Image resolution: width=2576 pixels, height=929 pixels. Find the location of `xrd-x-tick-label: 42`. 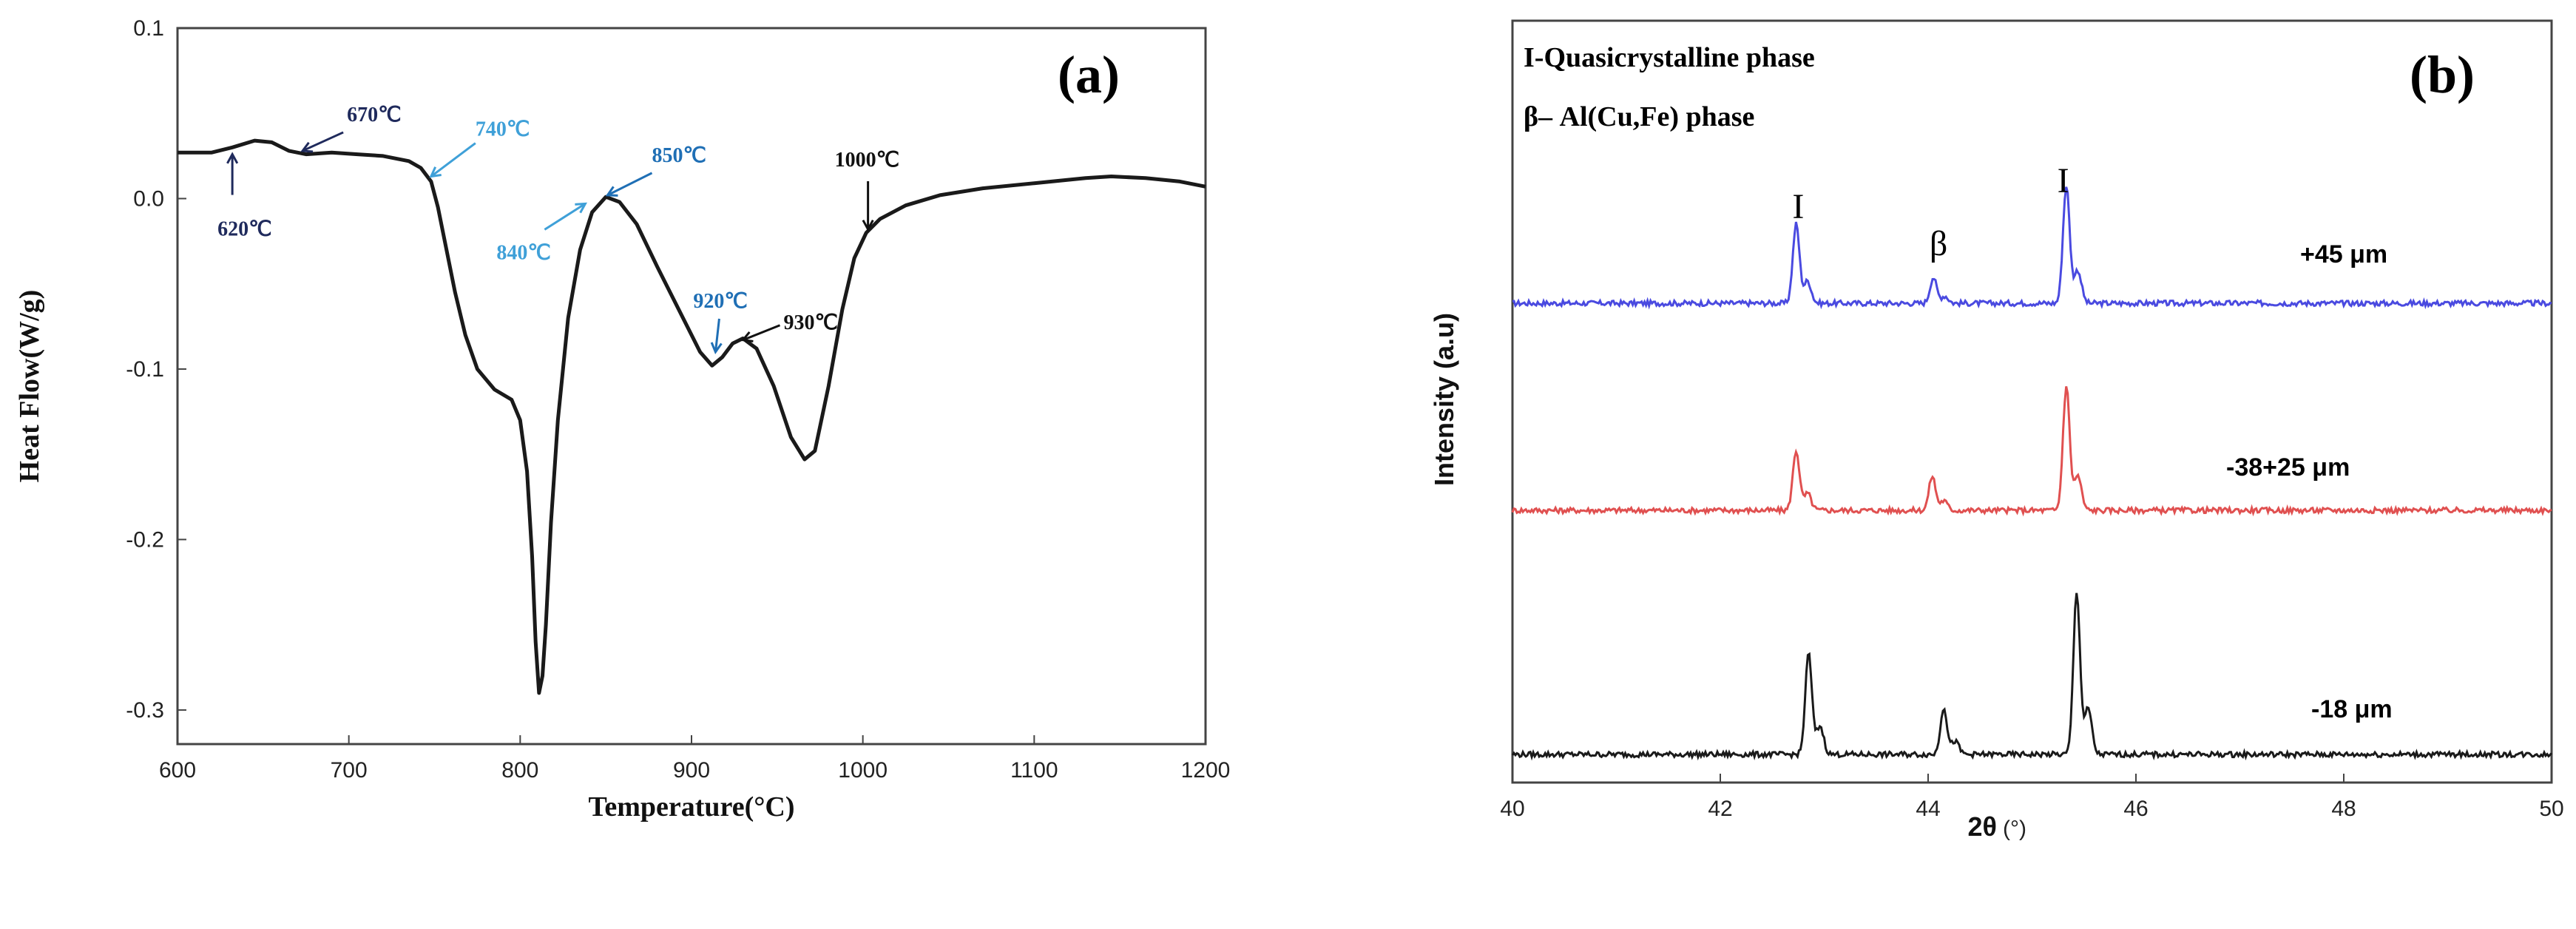

xrd-x-tick-label: 42 is located at coordinates (1720, 809).